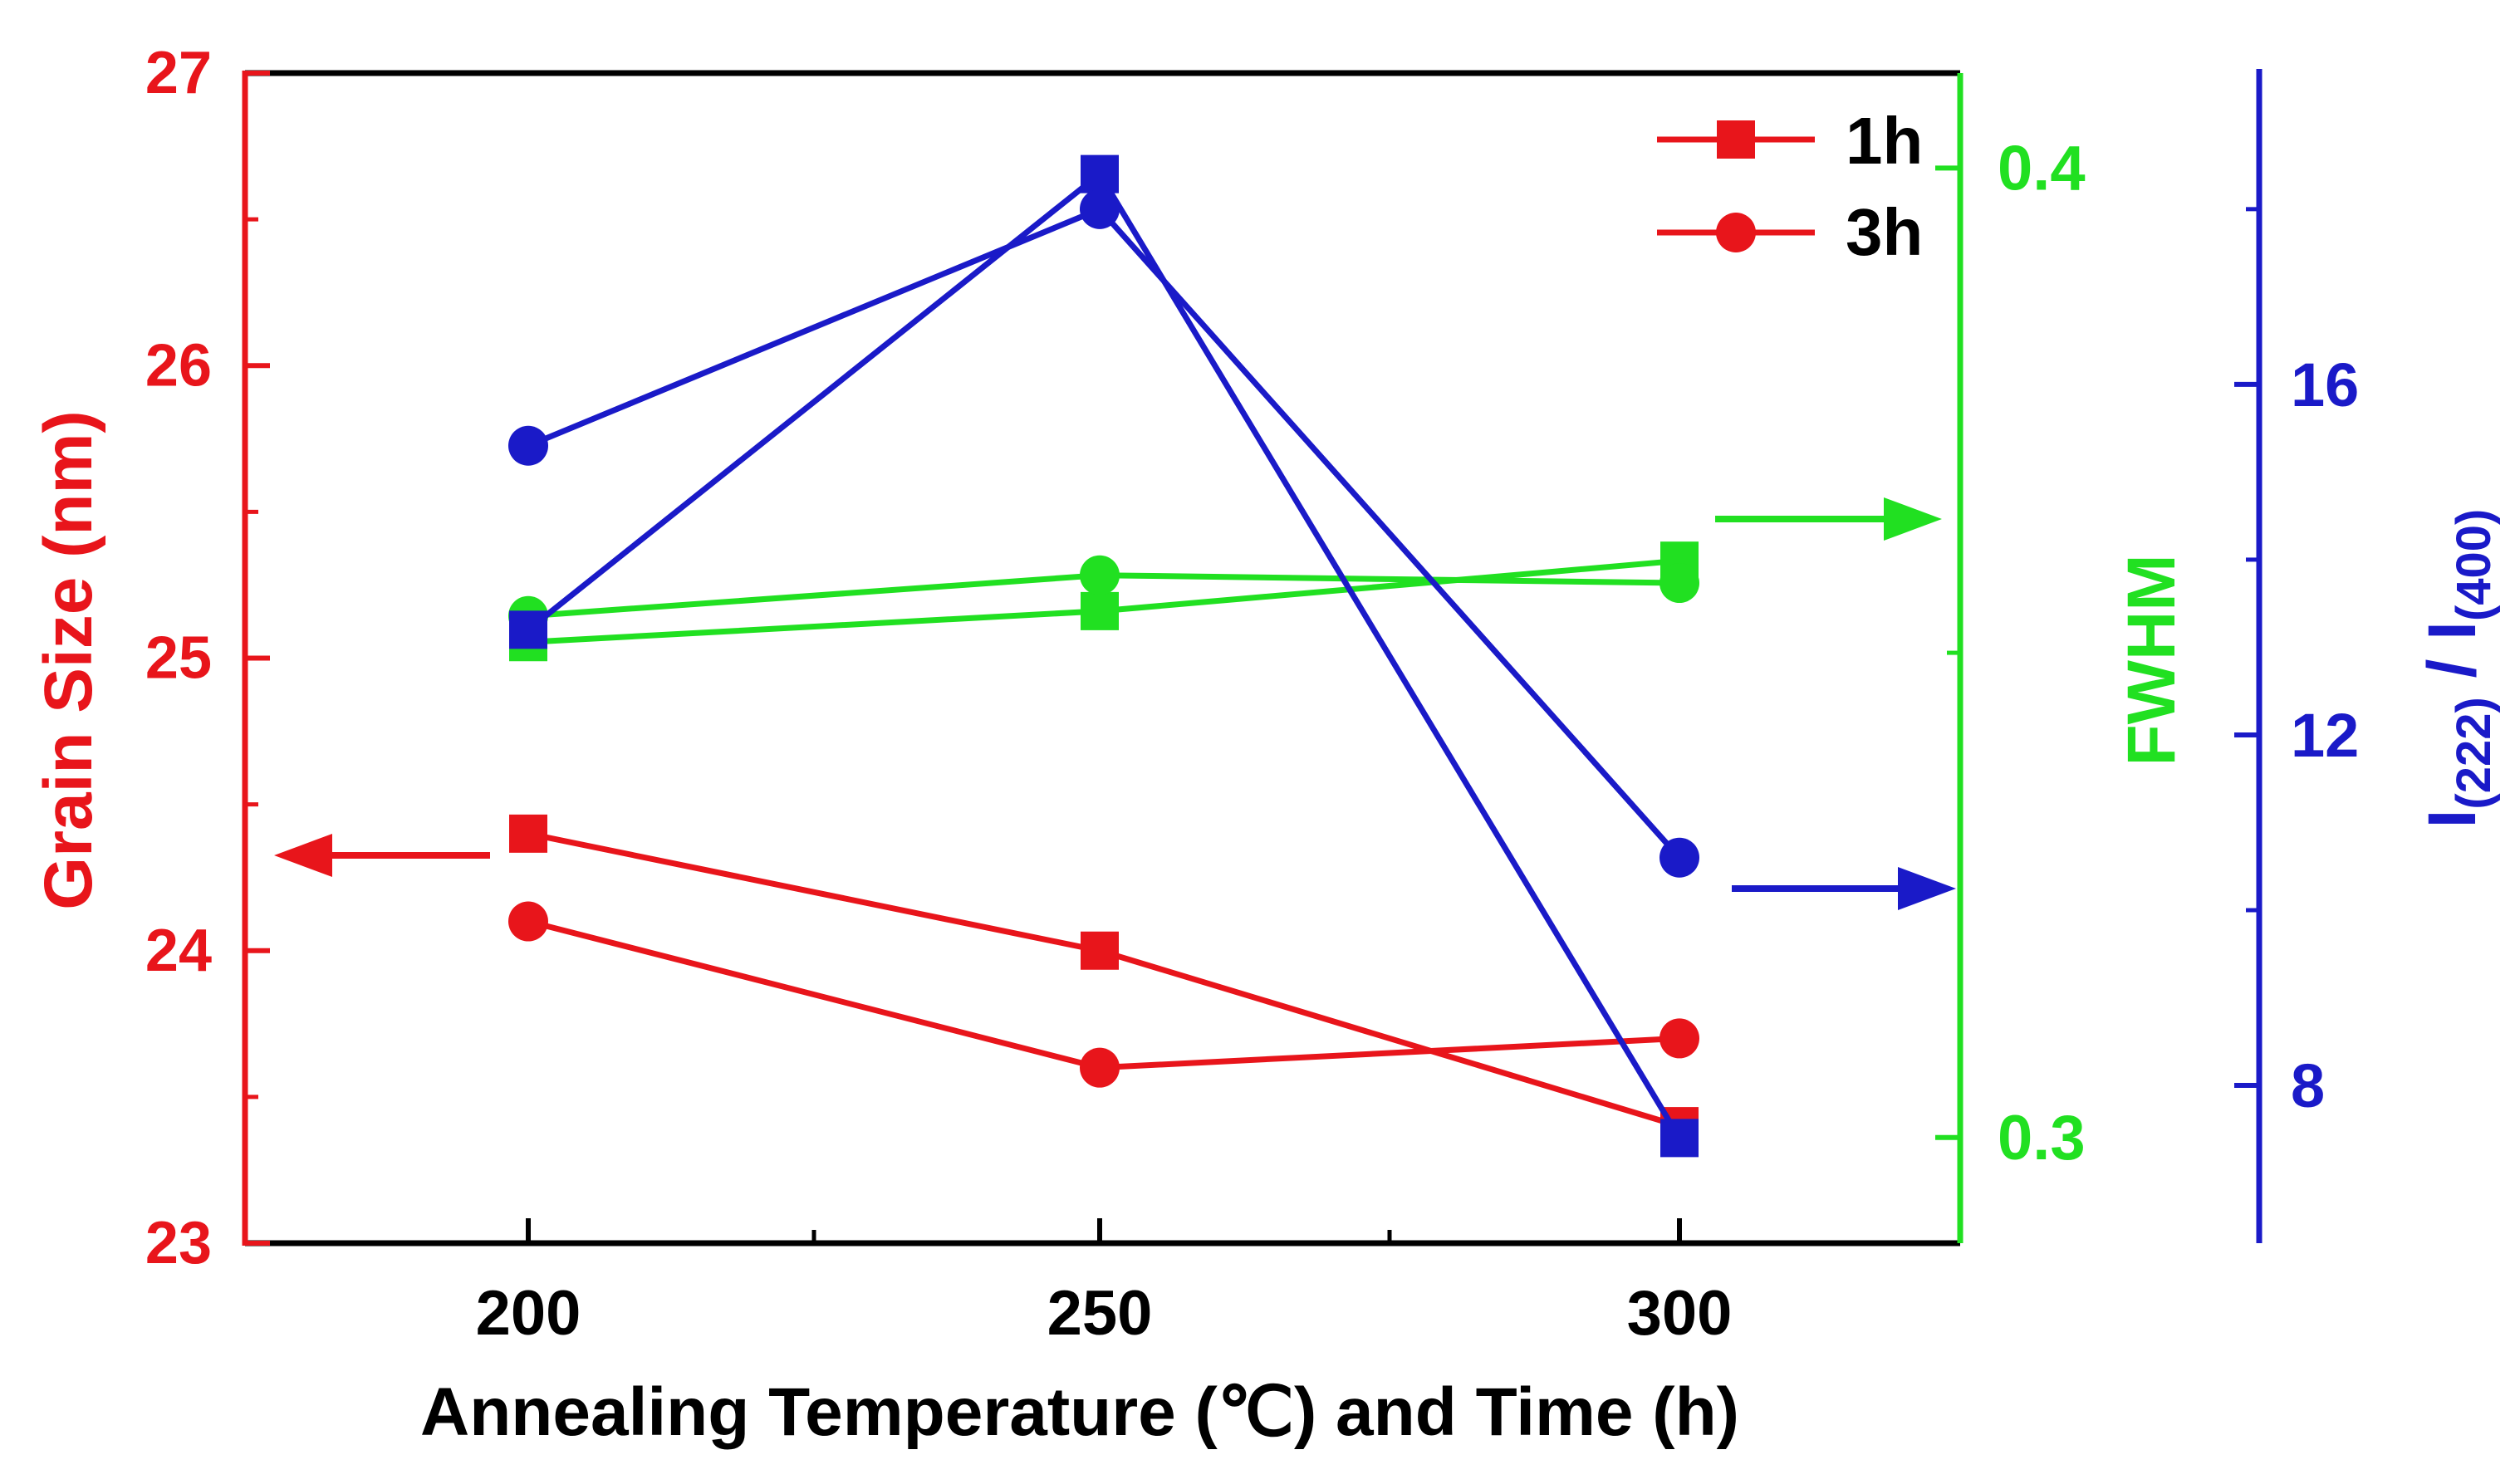 The height and width of the screenshot is (1484, 2515). I want to click on left-tick-label: 25, so click(178, 658).